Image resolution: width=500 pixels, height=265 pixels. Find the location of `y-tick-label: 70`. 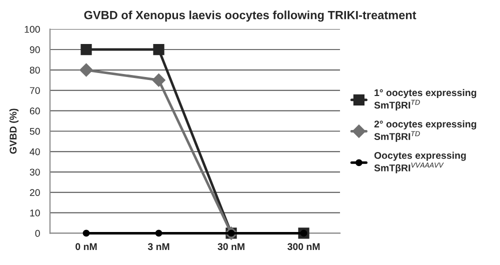

y-tick-label: 70 is located at coordinates (35, 90).